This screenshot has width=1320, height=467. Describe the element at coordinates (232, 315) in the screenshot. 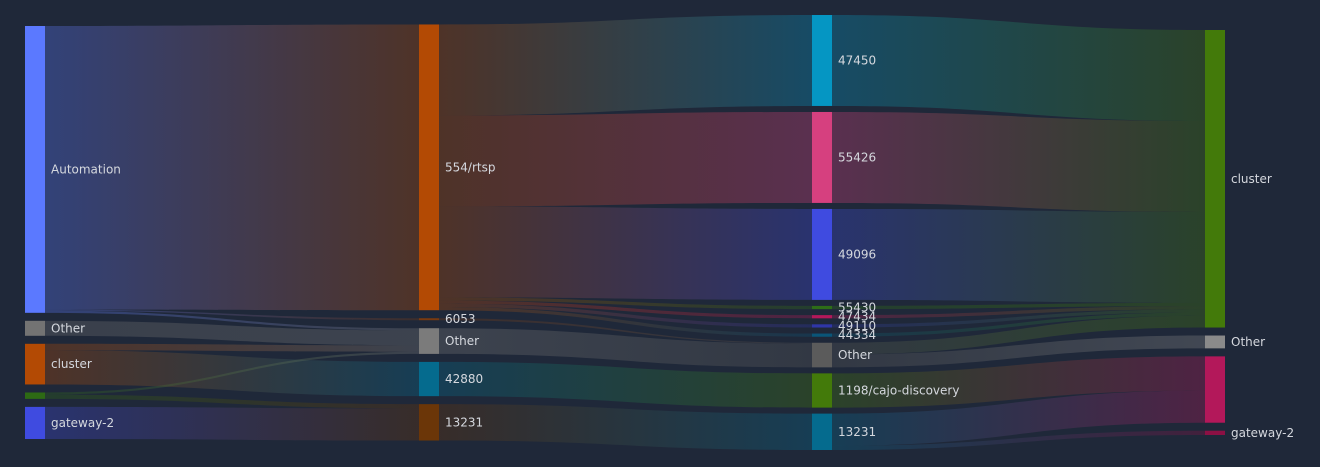

I see `link-automation-to-p6053` at that location.